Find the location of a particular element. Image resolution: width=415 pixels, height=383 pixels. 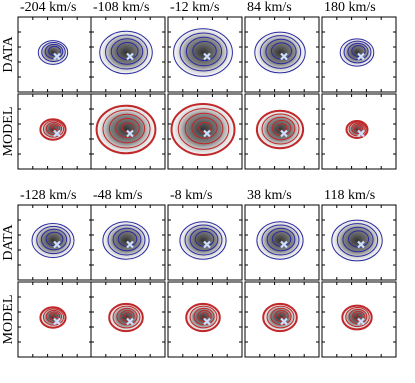

velocity-label: 180 km/s is located at coordinates (350, 7).